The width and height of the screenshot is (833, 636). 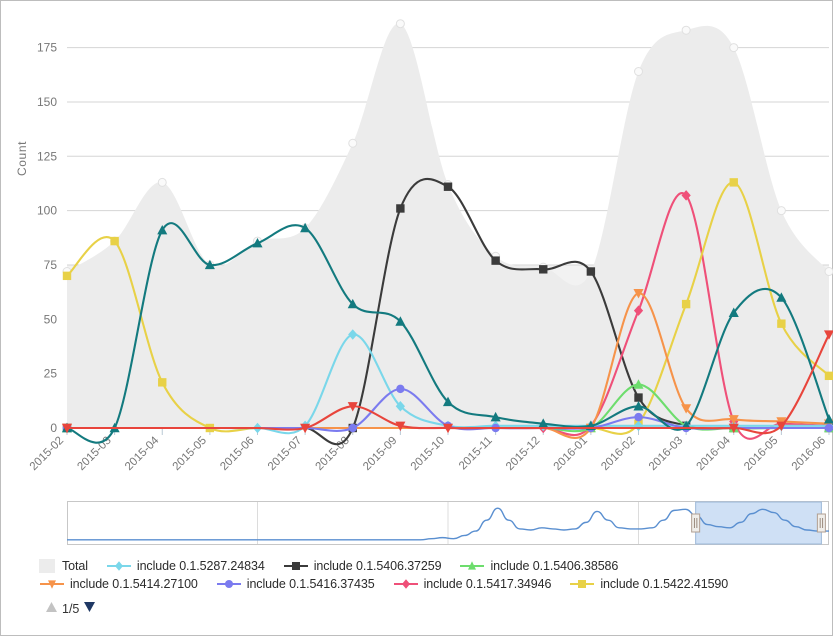 What do you see at coordinates (94, 454) in the screenshot?
I see `x-tick-label: 2015-03` at bounding box center [94, 454].